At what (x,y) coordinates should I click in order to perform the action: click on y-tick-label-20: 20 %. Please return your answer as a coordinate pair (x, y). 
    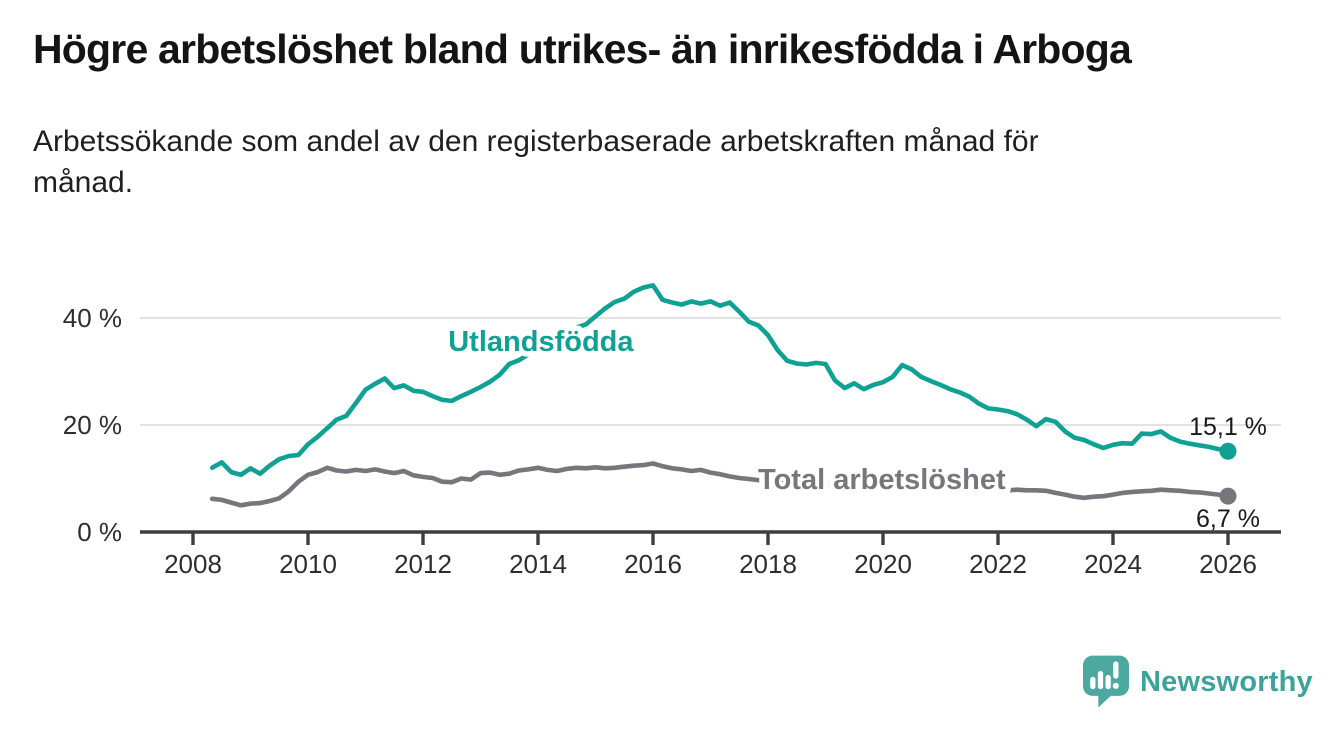
    Looking at the image, I should click on (92, 425).